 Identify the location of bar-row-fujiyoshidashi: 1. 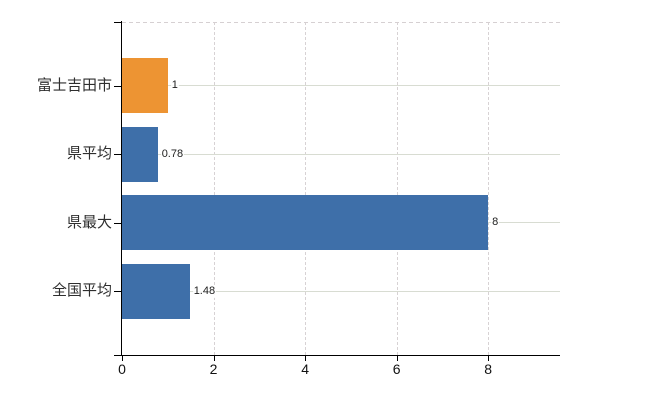
(341, 86).